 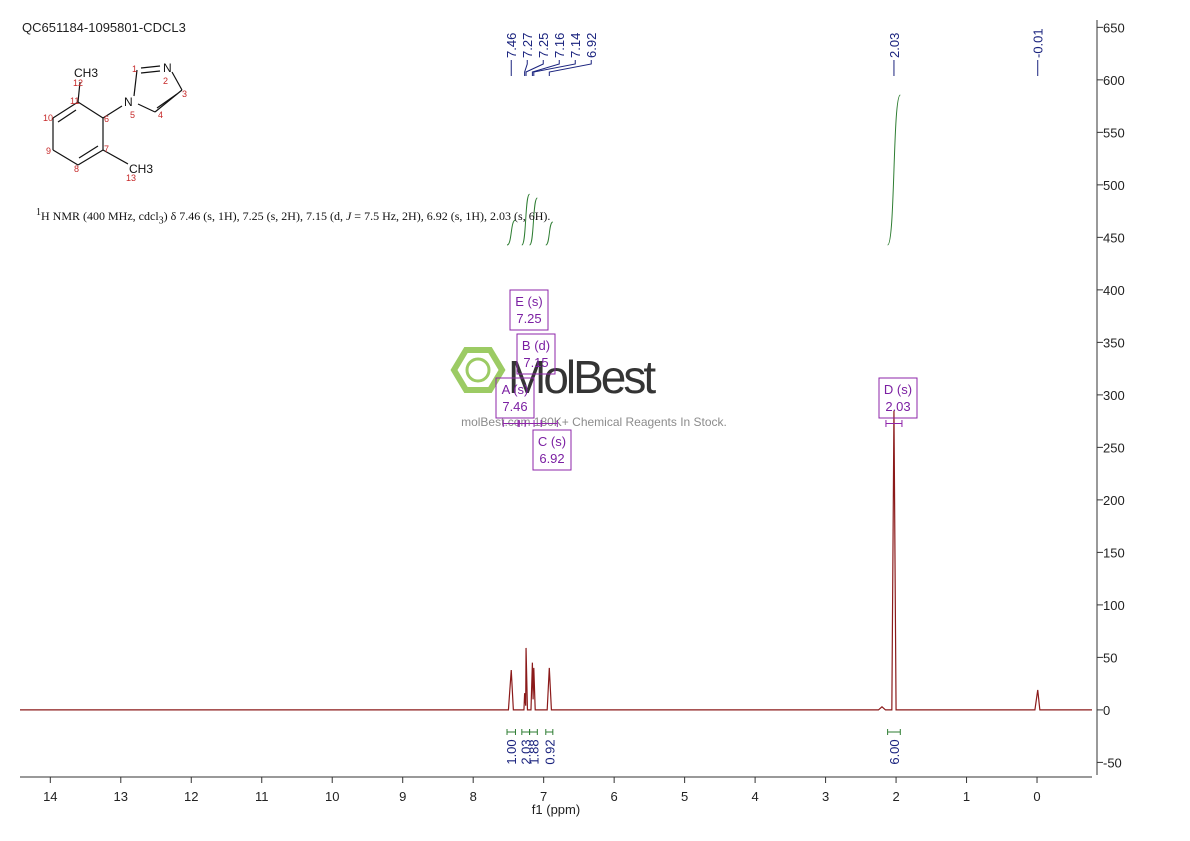 I want to click on x-tick-label: 6, so click(x=614, y=796).